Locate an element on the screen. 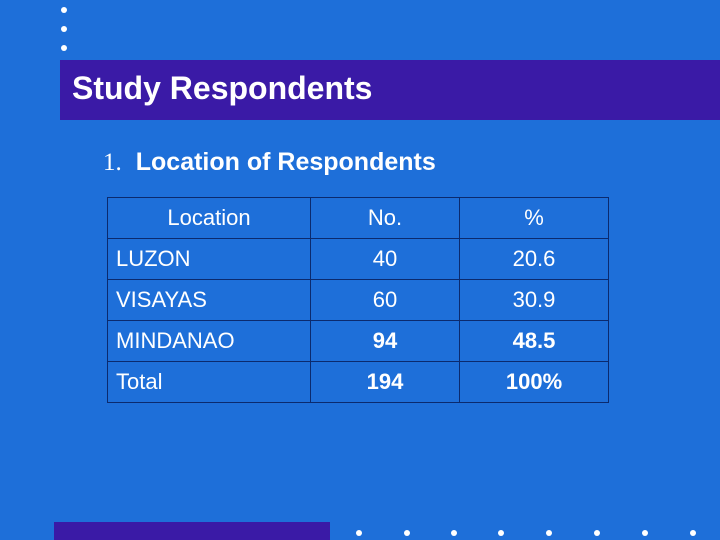  header-percent: % is located at coordinates (534, 218).